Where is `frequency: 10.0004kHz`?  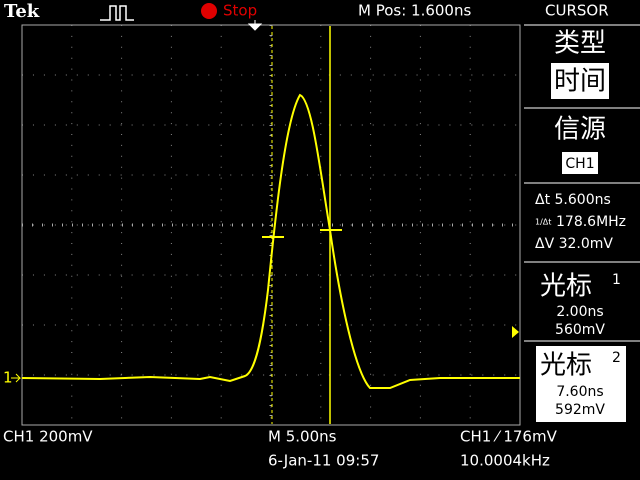
frequency: 10.0004kHz is located at coordinates (505, 461).